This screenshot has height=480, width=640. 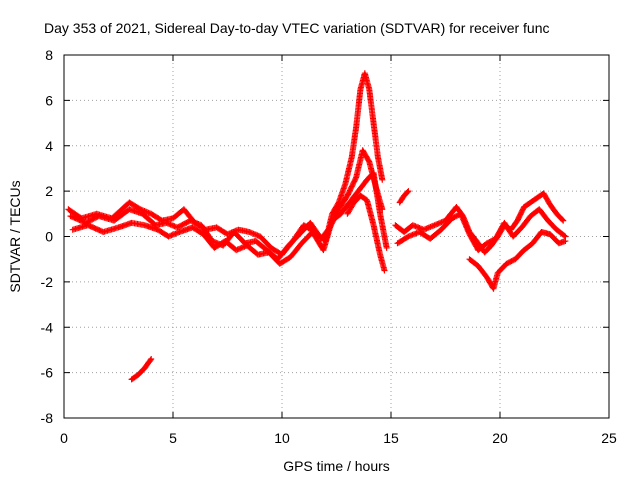 I want to click on y-tick-label: -4, so click(x=47, y=327).